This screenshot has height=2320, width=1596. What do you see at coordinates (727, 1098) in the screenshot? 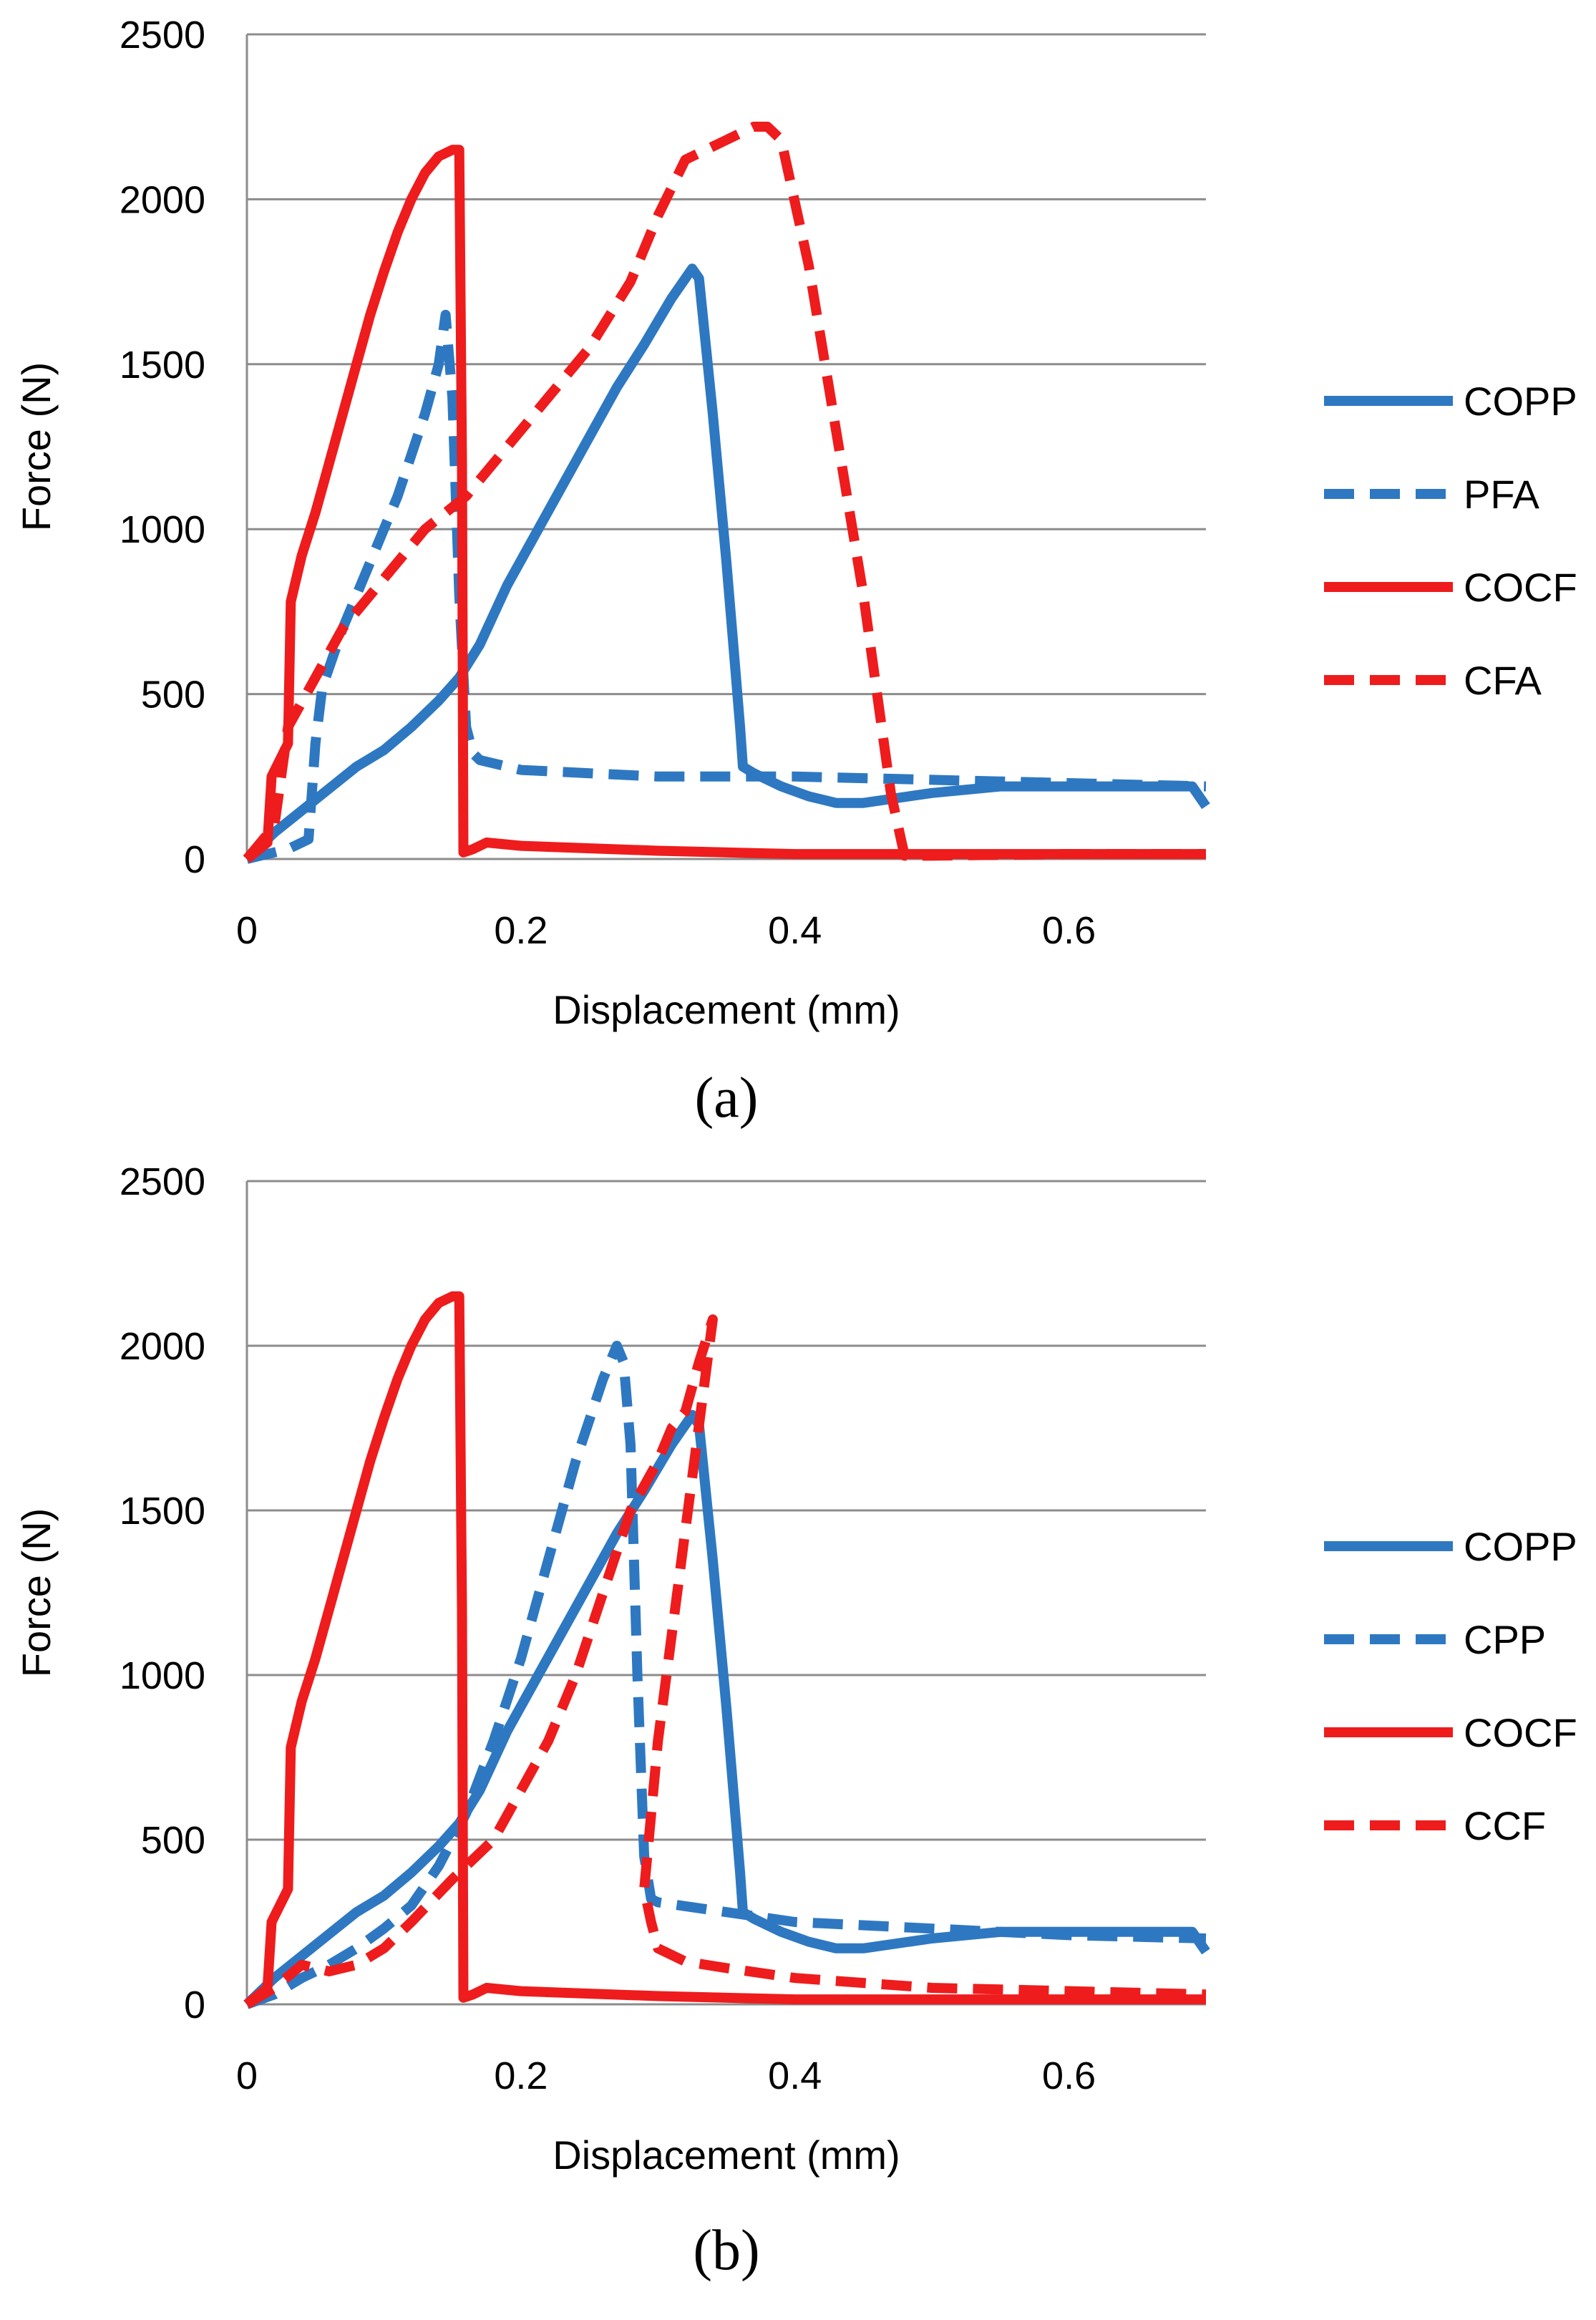
I see `caption-a: (a)` at bounding box center [727, 1098].